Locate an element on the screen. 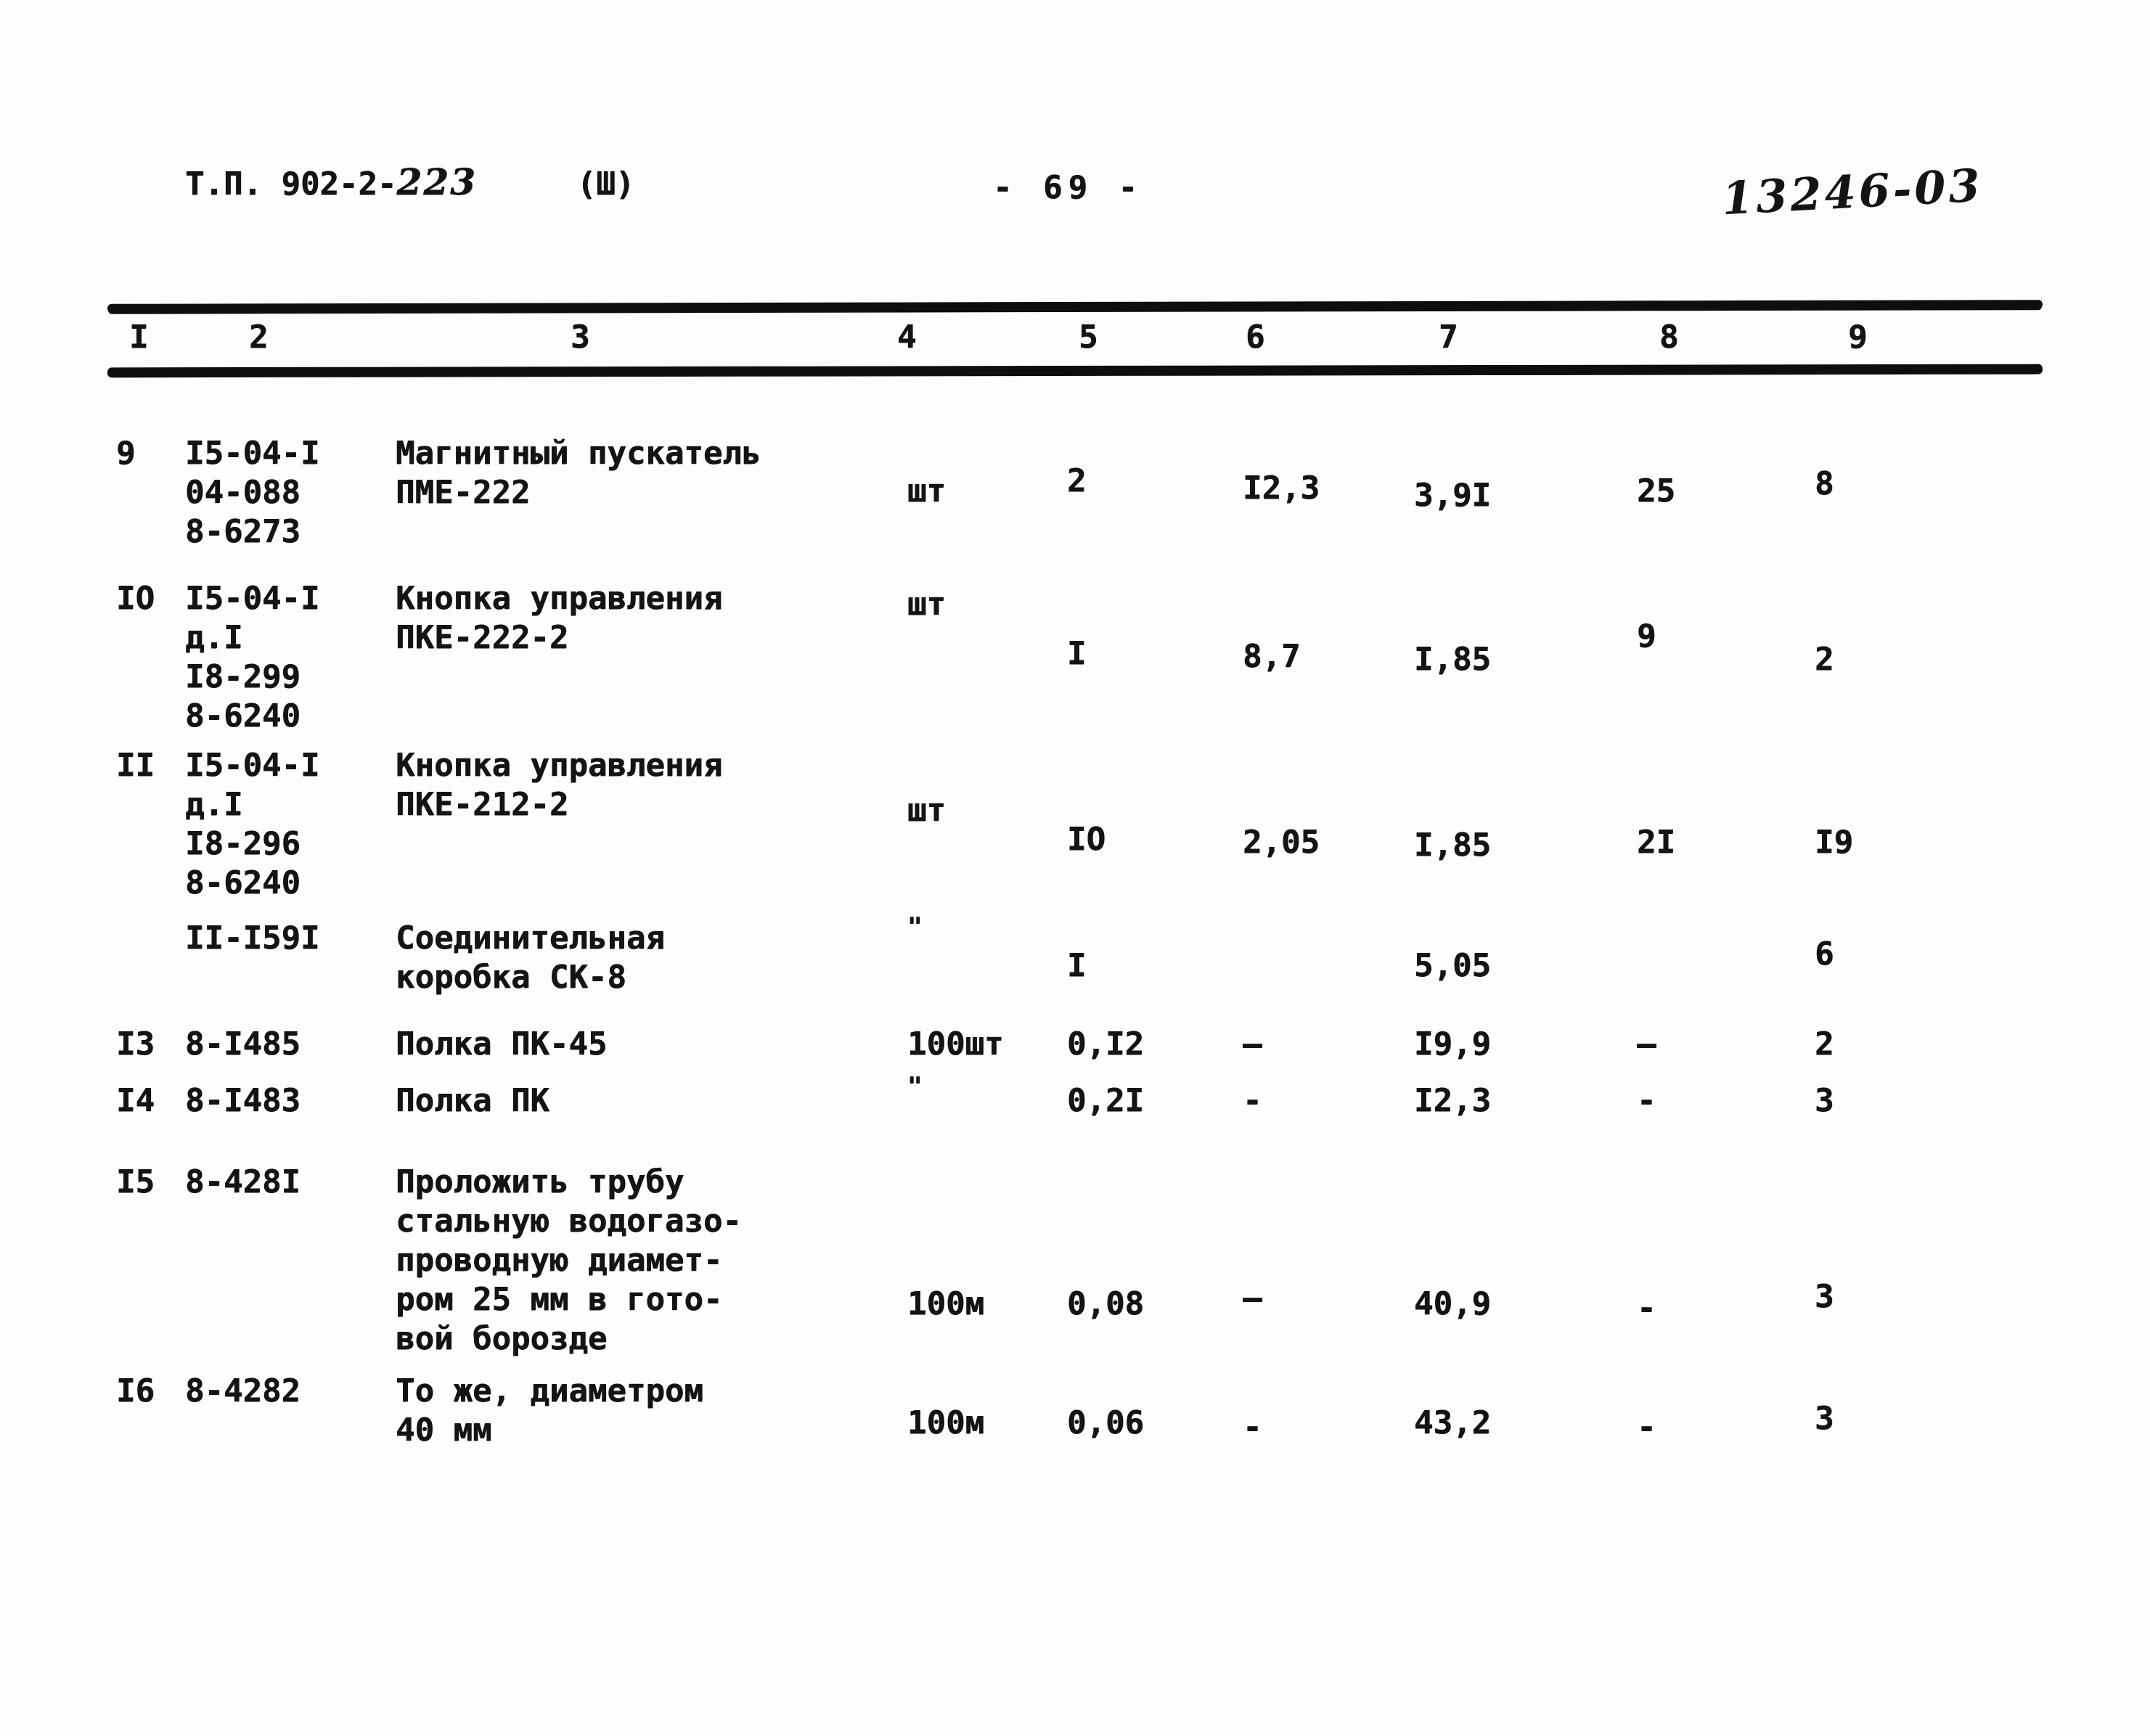  table-cell: I9,9 is located at coordinates (1453, 1044).